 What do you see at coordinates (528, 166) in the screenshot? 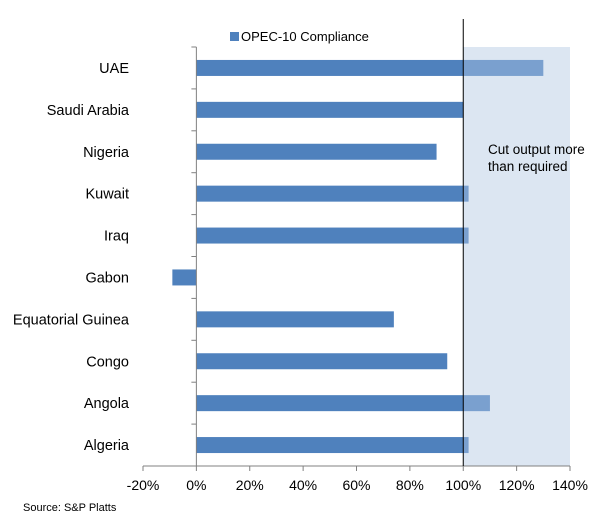
I see `annotation-line-2: than required` at bounding box center [528, 166].